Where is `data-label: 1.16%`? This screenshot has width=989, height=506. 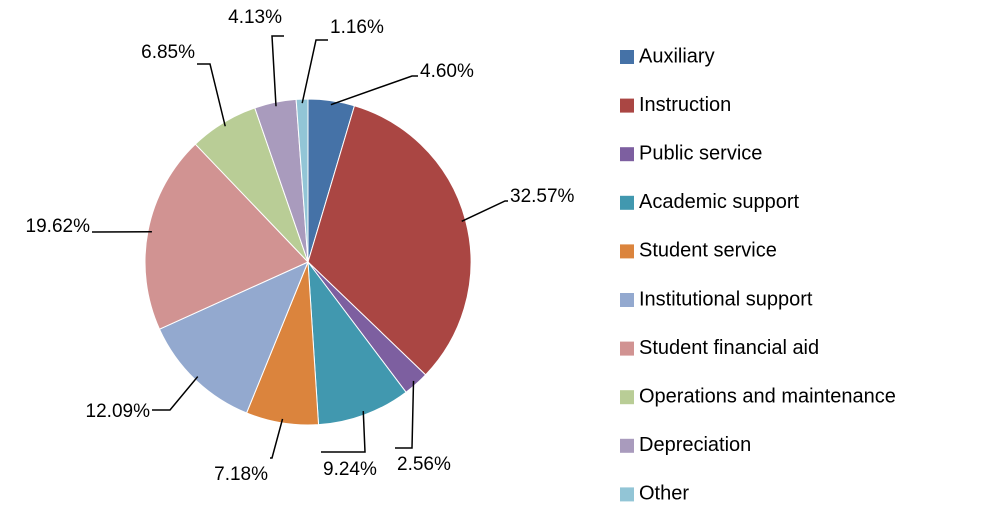
data-label: 1.16% is located at coordinates (357, 27).